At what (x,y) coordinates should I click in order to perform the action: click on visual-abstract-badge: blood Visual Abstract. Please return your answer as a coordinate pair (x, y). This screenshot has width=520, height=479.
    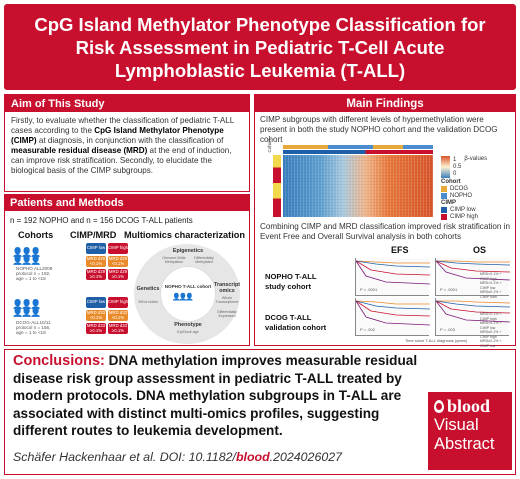
    Looking at the image, I should click on (470, 431).